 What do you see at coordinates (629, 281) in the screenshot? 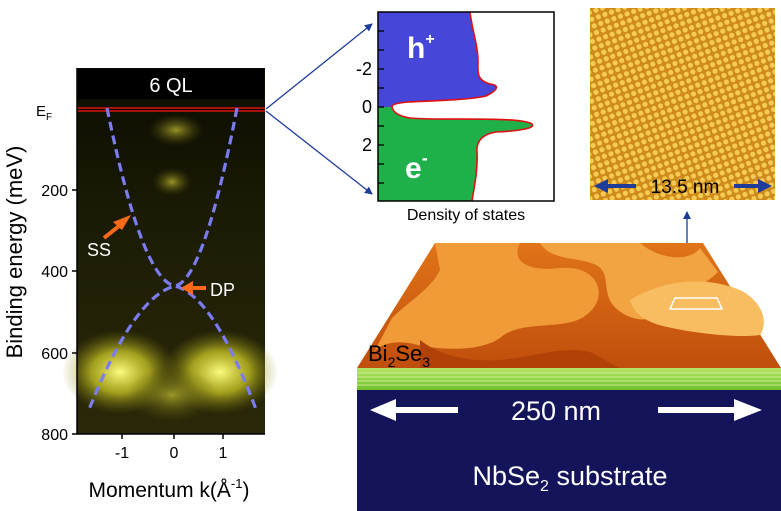
I see `terrace-upper-right` at bounding box center [629, 281].